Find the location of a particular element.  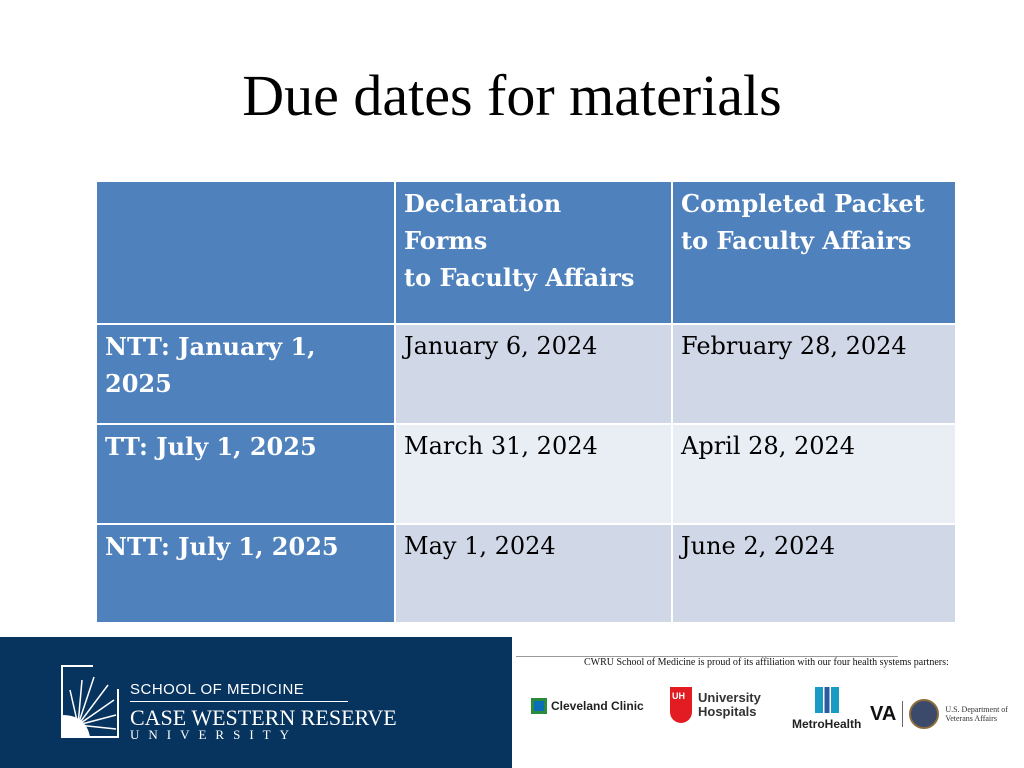

partner-name: MetroHealth is located at coordinates (827, 724).